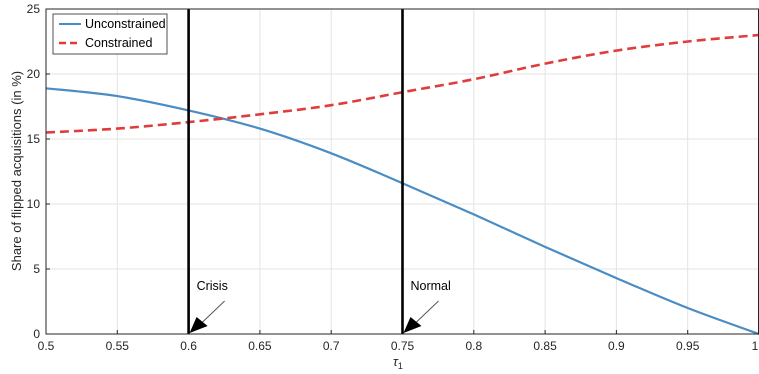  Describe the element at coordinates (431, 286) in the screenshot. I see `annotation-normal: Normal` at that location.